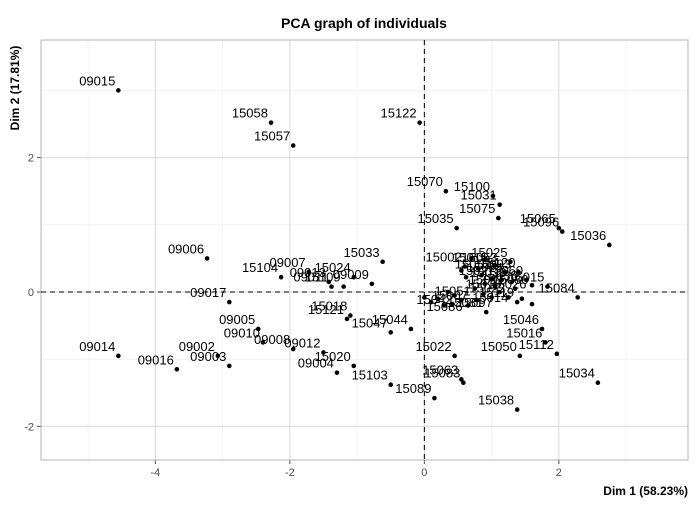 Image resolution: width=696 pixels, height=514 pixels. Describe the element at coordinates (645, 491) in the screenshot. I see `x-axis-title: Dim 1 (58.23%)` at that location.